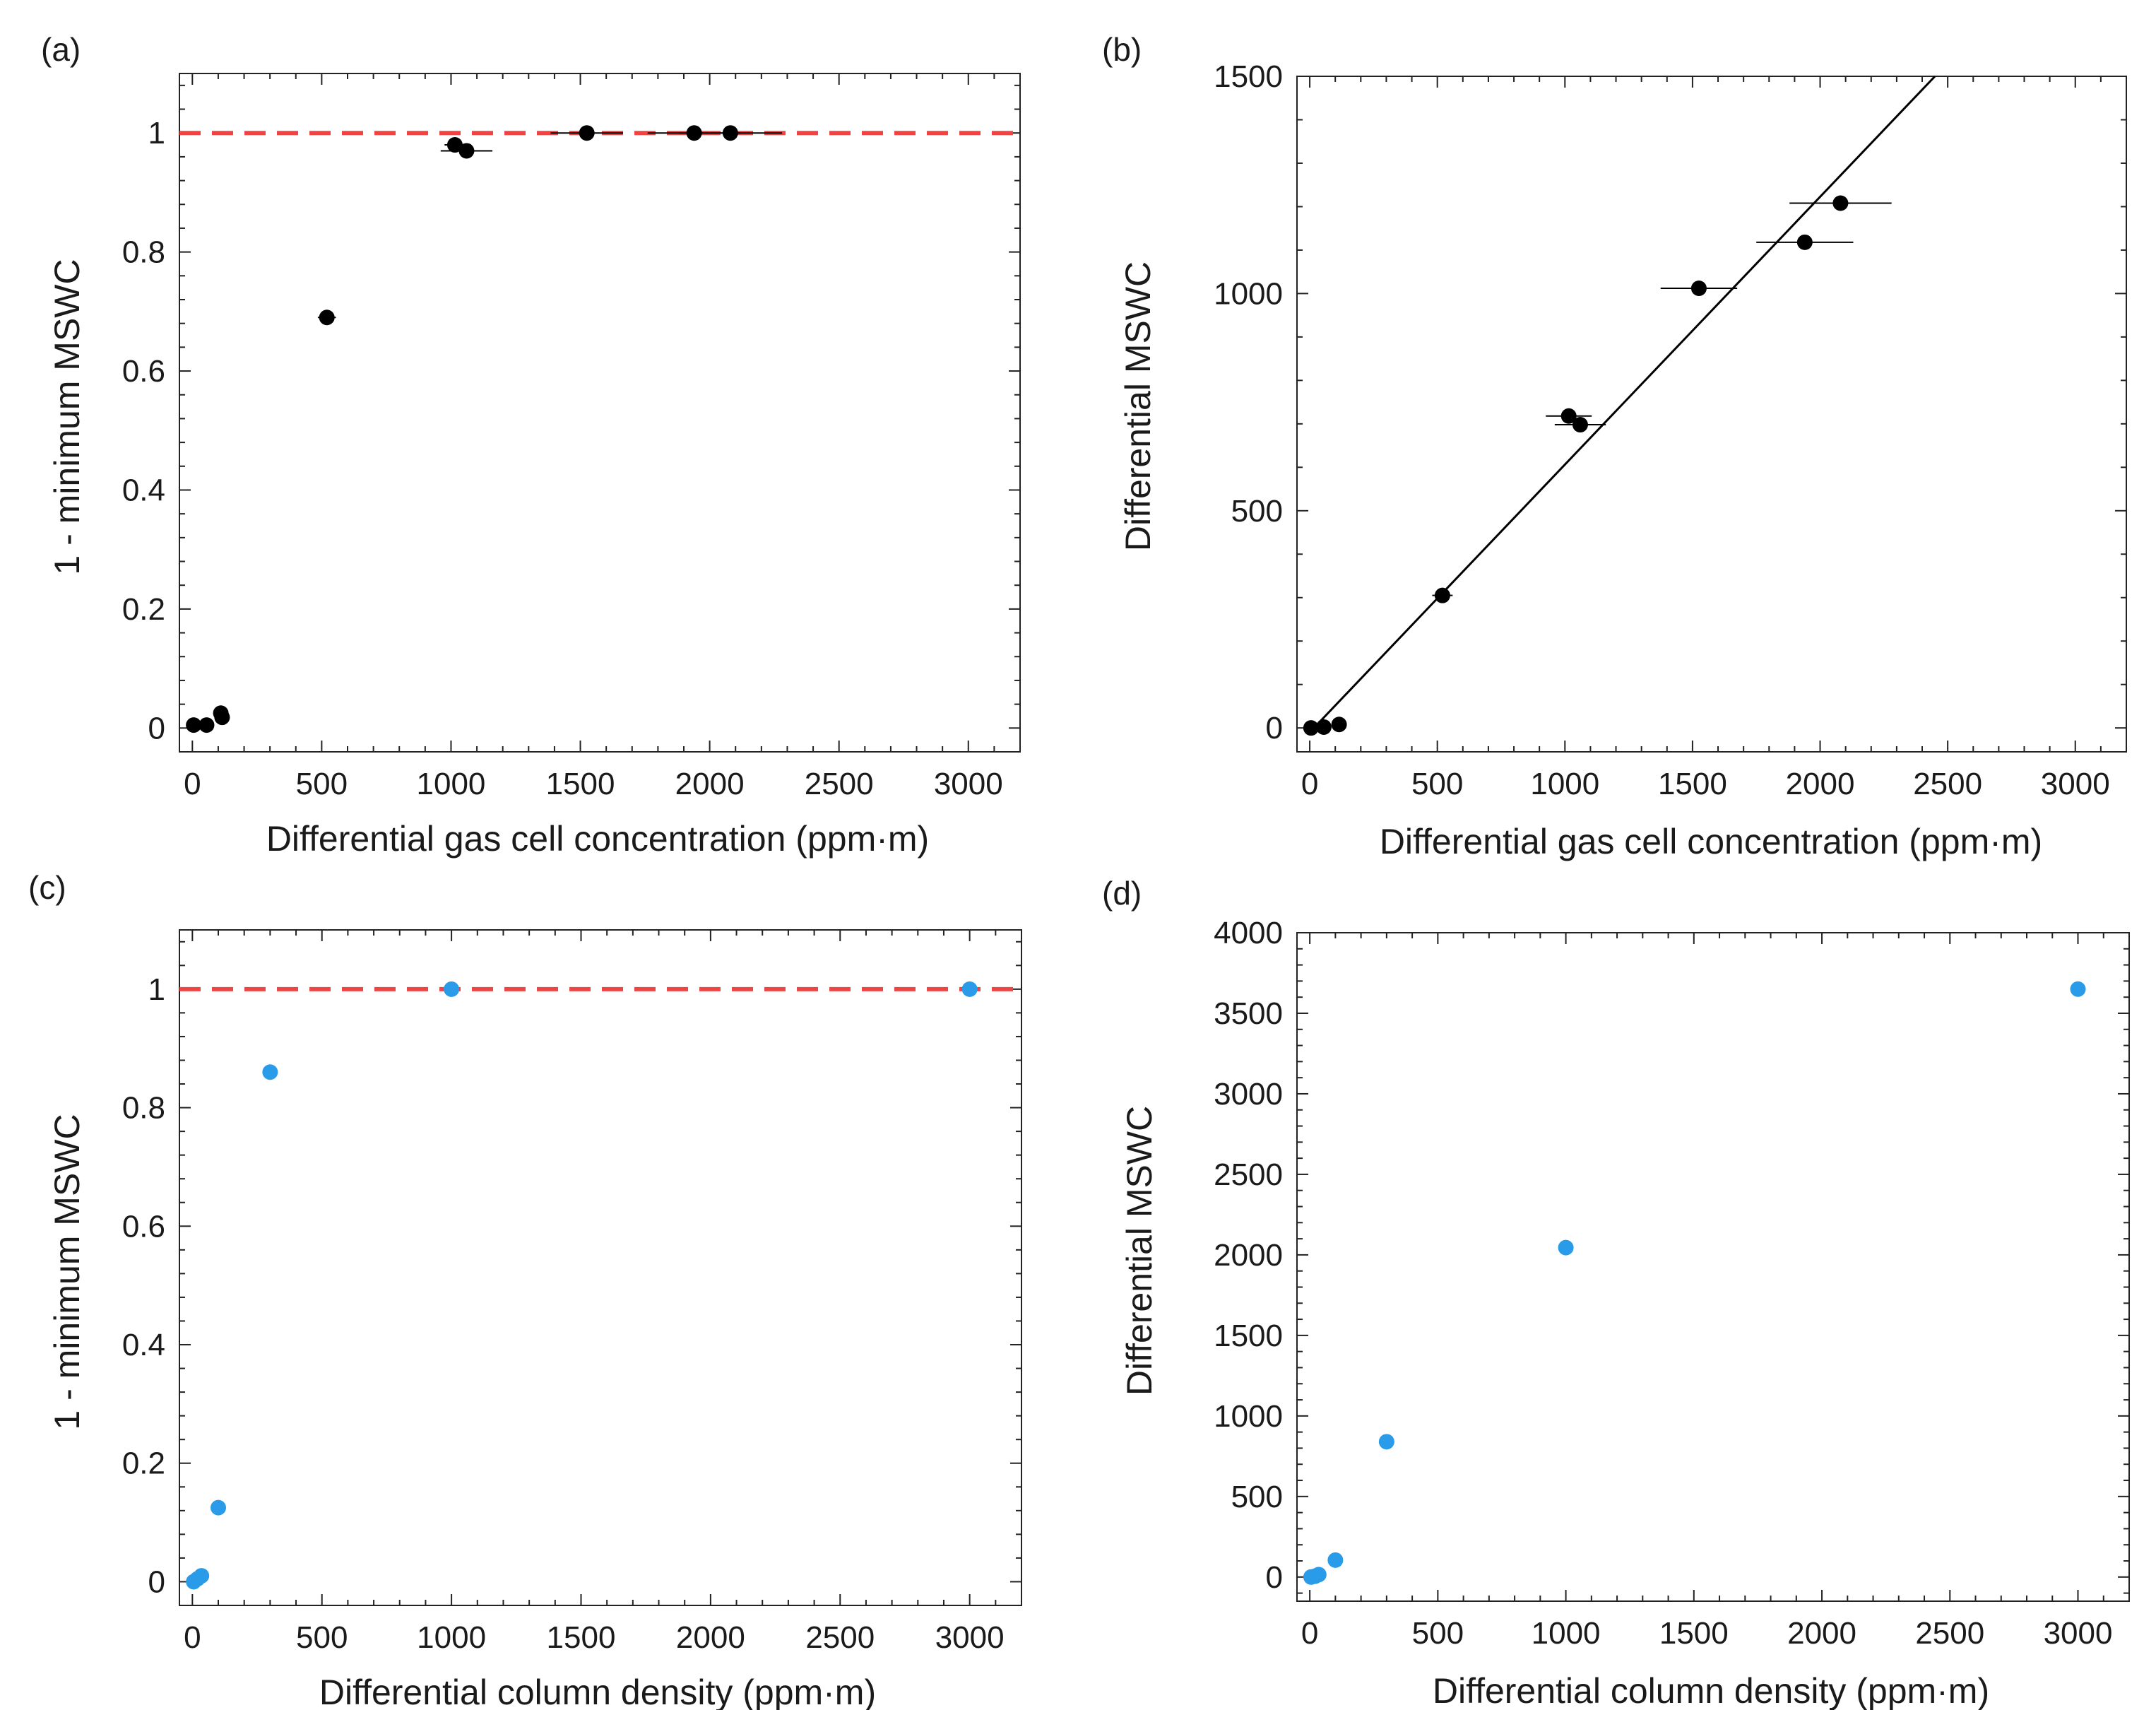  What do you see at coordinates (840, 1637) in the screenshot?
I see `x-tick-label-c: 2500` at bounding box center [840, 1637].